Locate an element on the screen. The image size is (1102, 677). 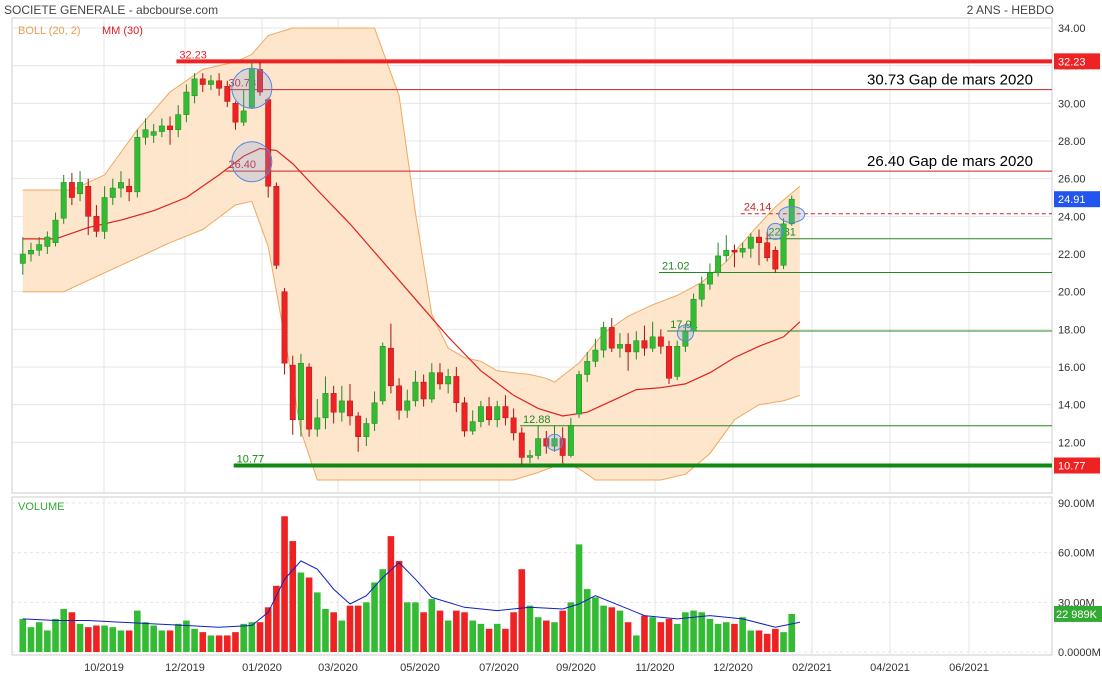
x-tick-label: 06/2021 is located at coordinates (969, 668).